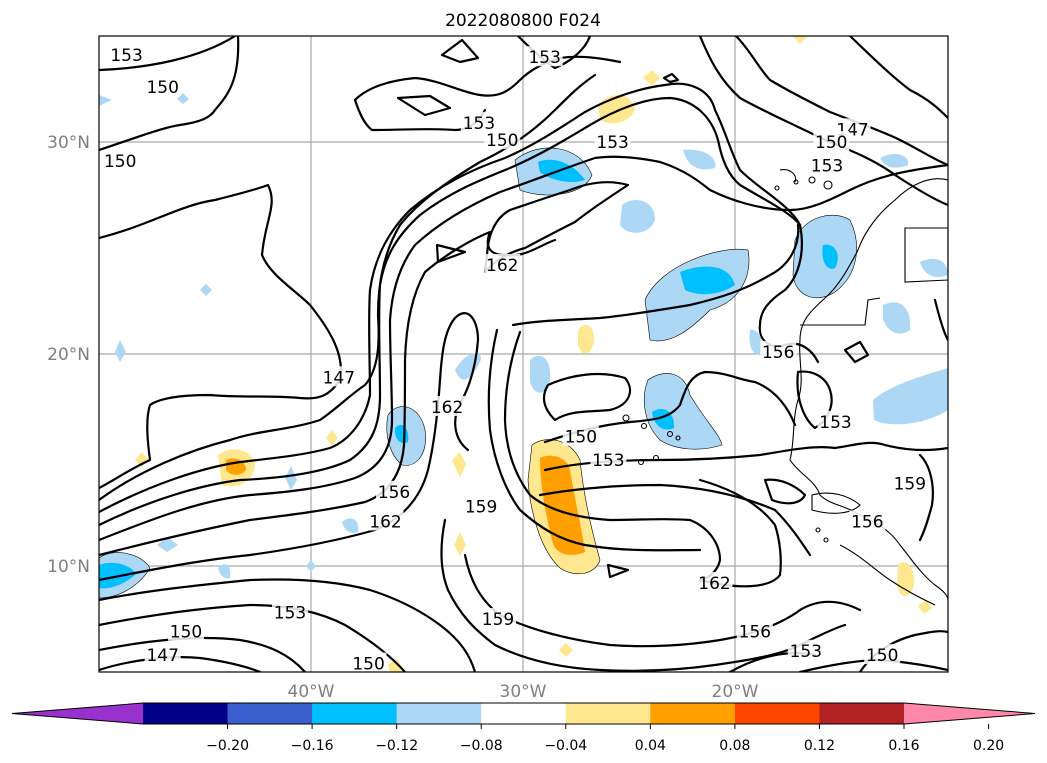  Describe the element at coordinates (162, 656) in the screenshot. I see `contour-label: 147` at that location.